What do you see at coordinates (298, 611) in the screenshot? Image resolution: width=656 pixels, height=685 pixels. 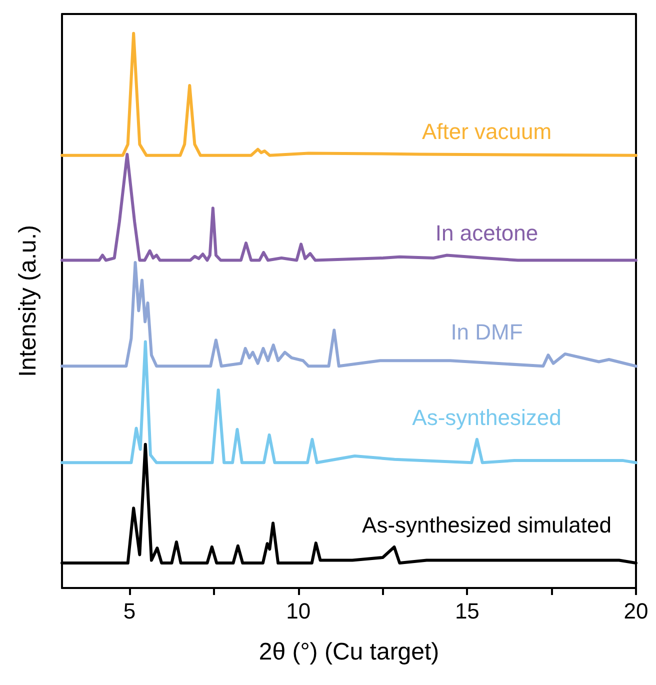 I see `x-tick-label: 10` at bounding box center [298, 611].